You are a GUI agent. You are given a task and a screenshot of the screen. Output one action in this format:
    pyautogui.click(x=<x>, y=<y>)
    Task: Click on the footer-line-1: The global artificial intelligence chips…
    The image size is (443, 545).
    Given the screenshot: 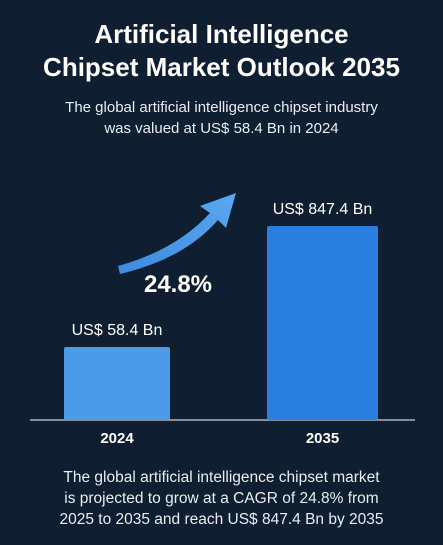 What is the action you would take?
    pyautogui.click(x=221, y=477)
    